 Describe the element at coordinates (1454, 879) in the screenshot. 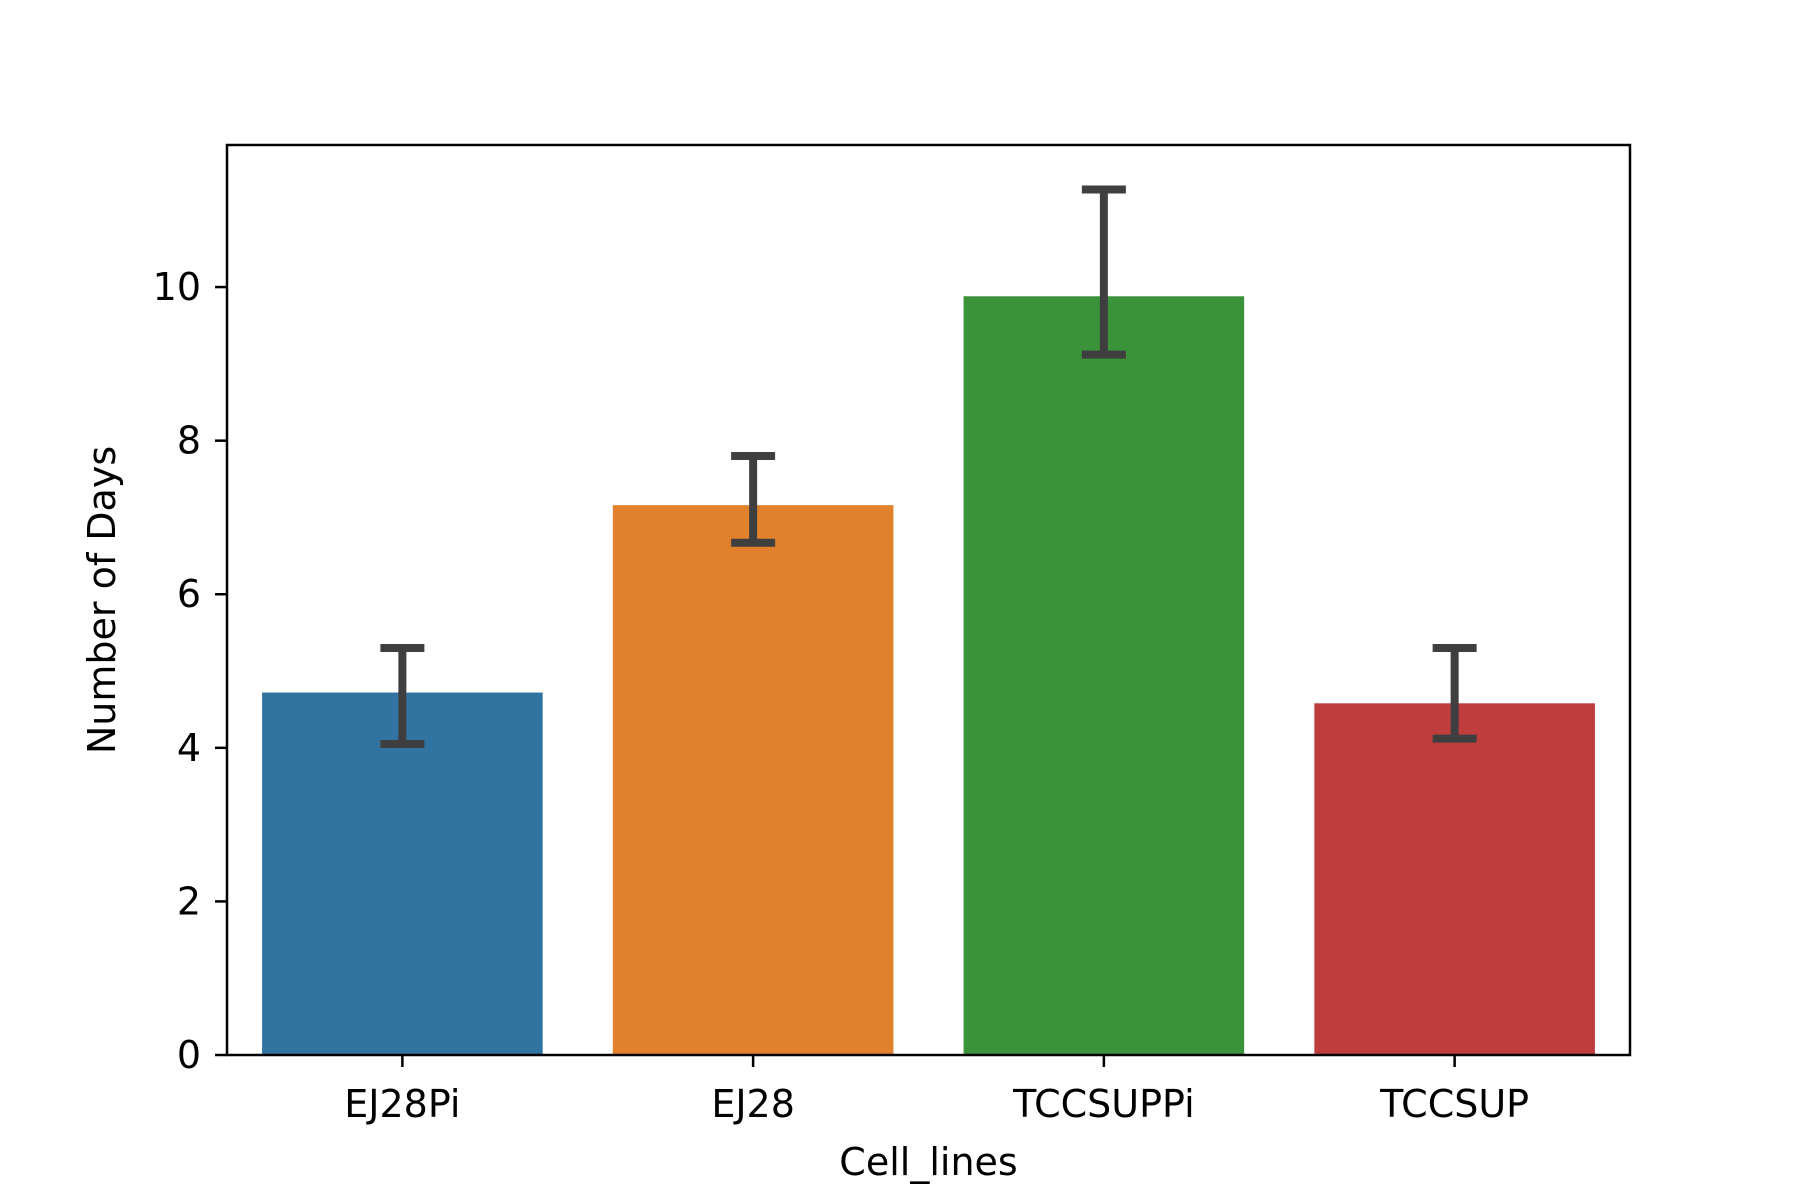

I see `bar-tccsup` at that location.